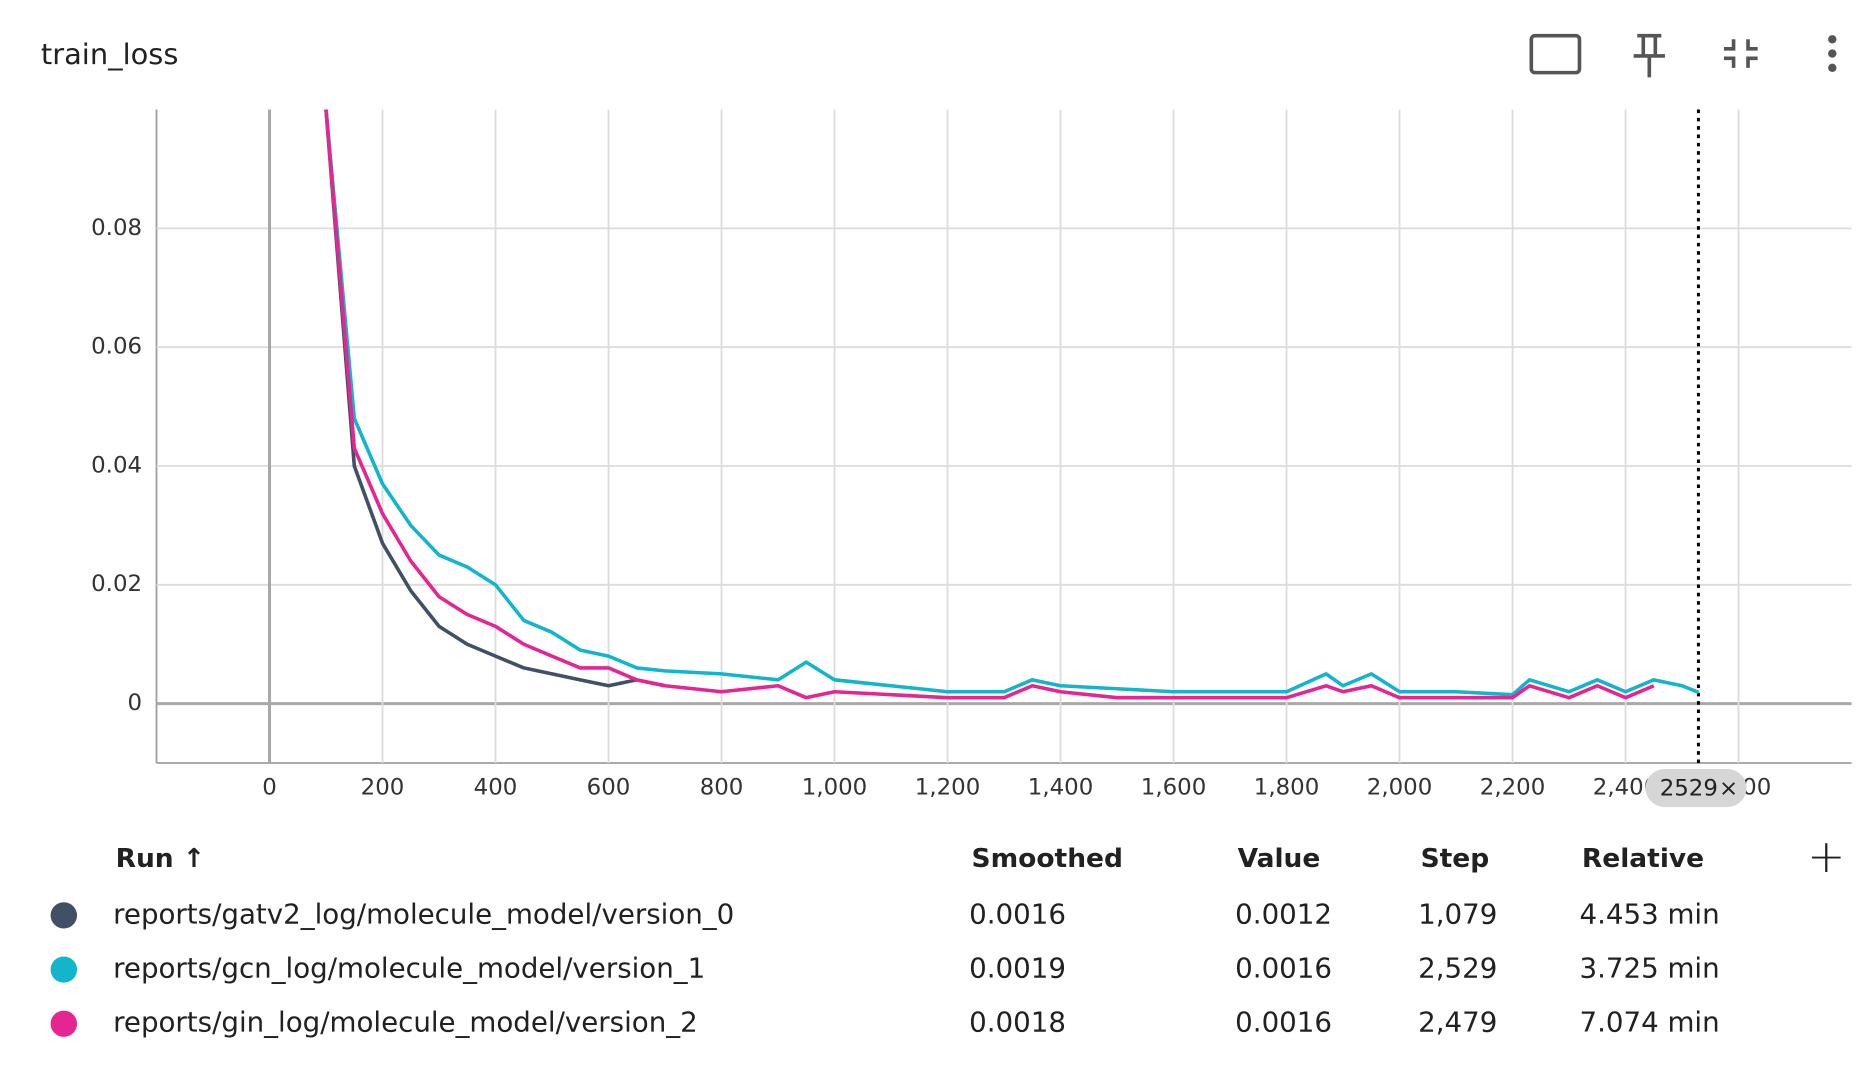  Describe the element at coordinates (1728, 789) in the screenshot. I see `cursor-close: ×` at that location.